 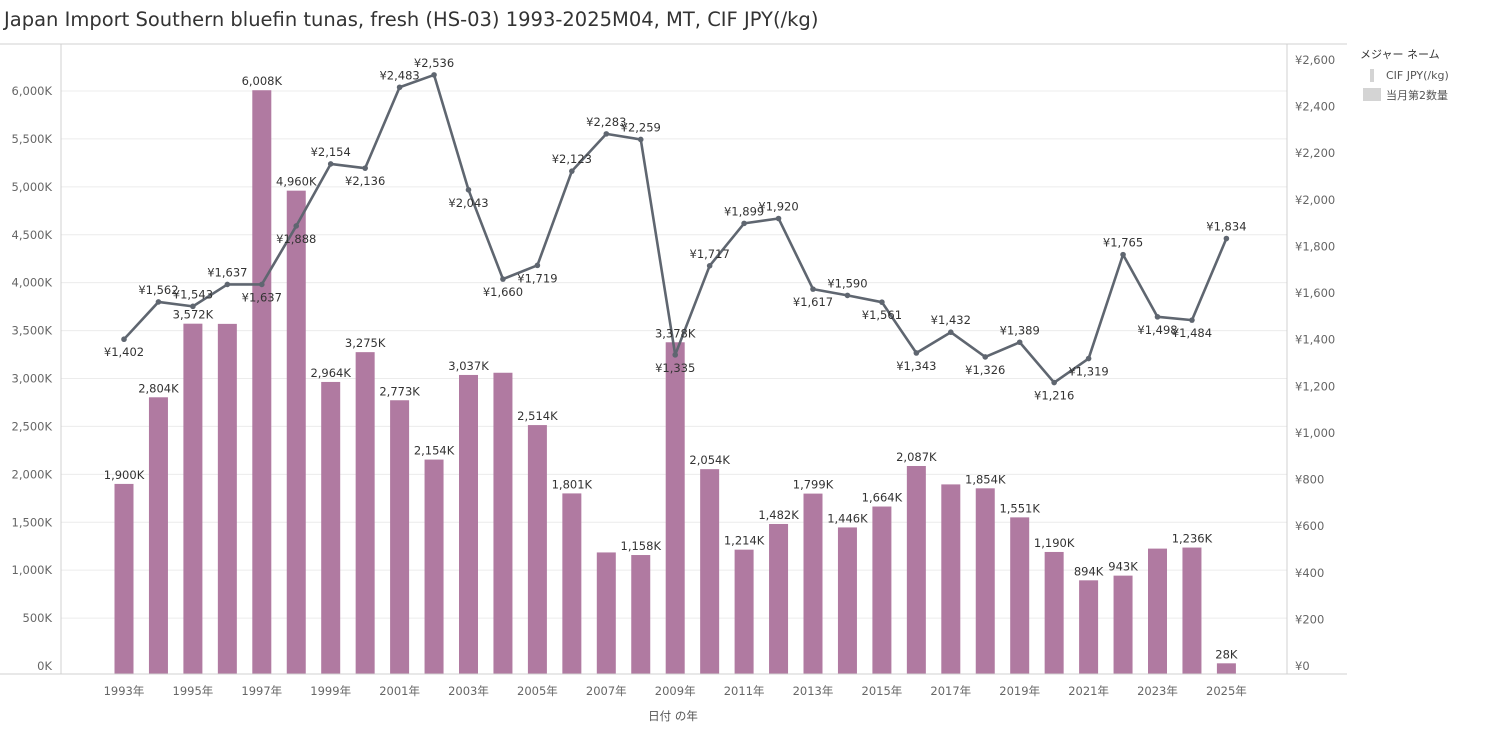 I want to click on bar-data-label: 3,037K, so click(x=468, y=366).